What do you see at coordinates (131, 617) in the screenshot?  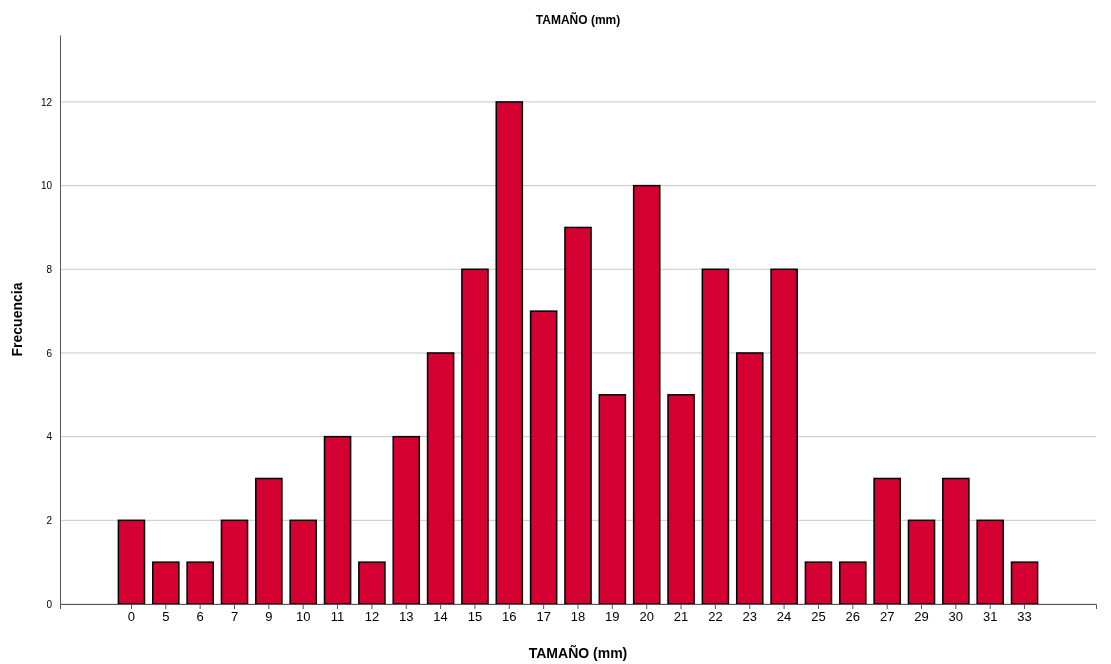 I see `x-tick-label: 0` at bounding box center [131, 617].